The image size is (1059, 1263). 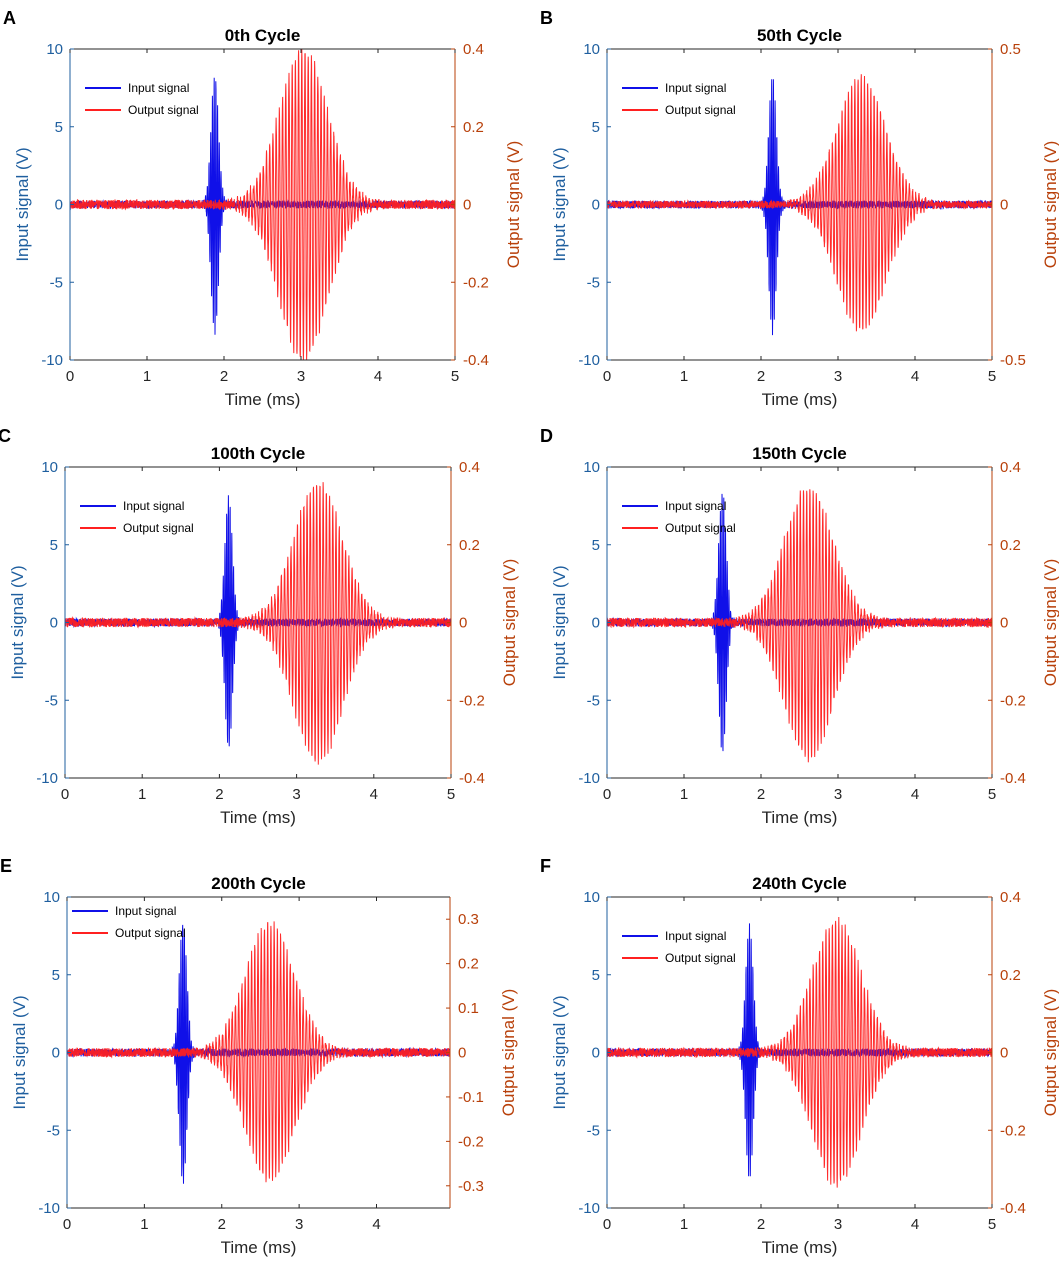 What do you see at coordinates (5, 436) in the screenshot?
I see `panel-letter: C` at bounding box center [5, 436].